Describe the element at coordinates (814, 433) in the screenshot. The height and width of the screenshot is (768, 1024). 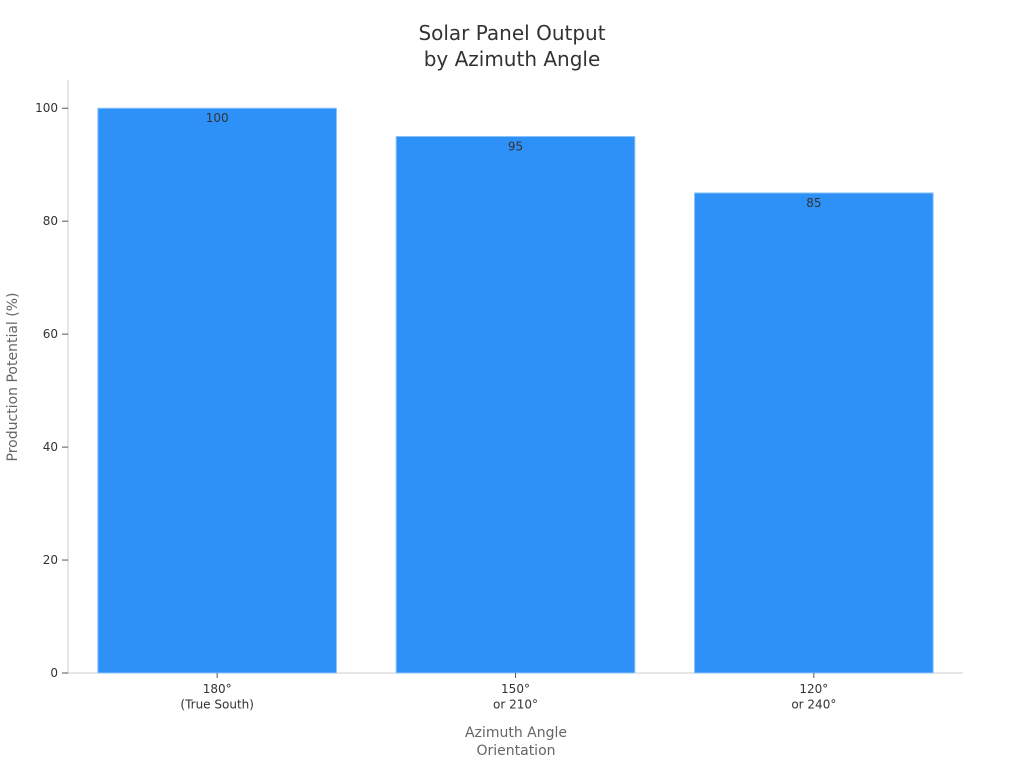
I see `bar` at that location.